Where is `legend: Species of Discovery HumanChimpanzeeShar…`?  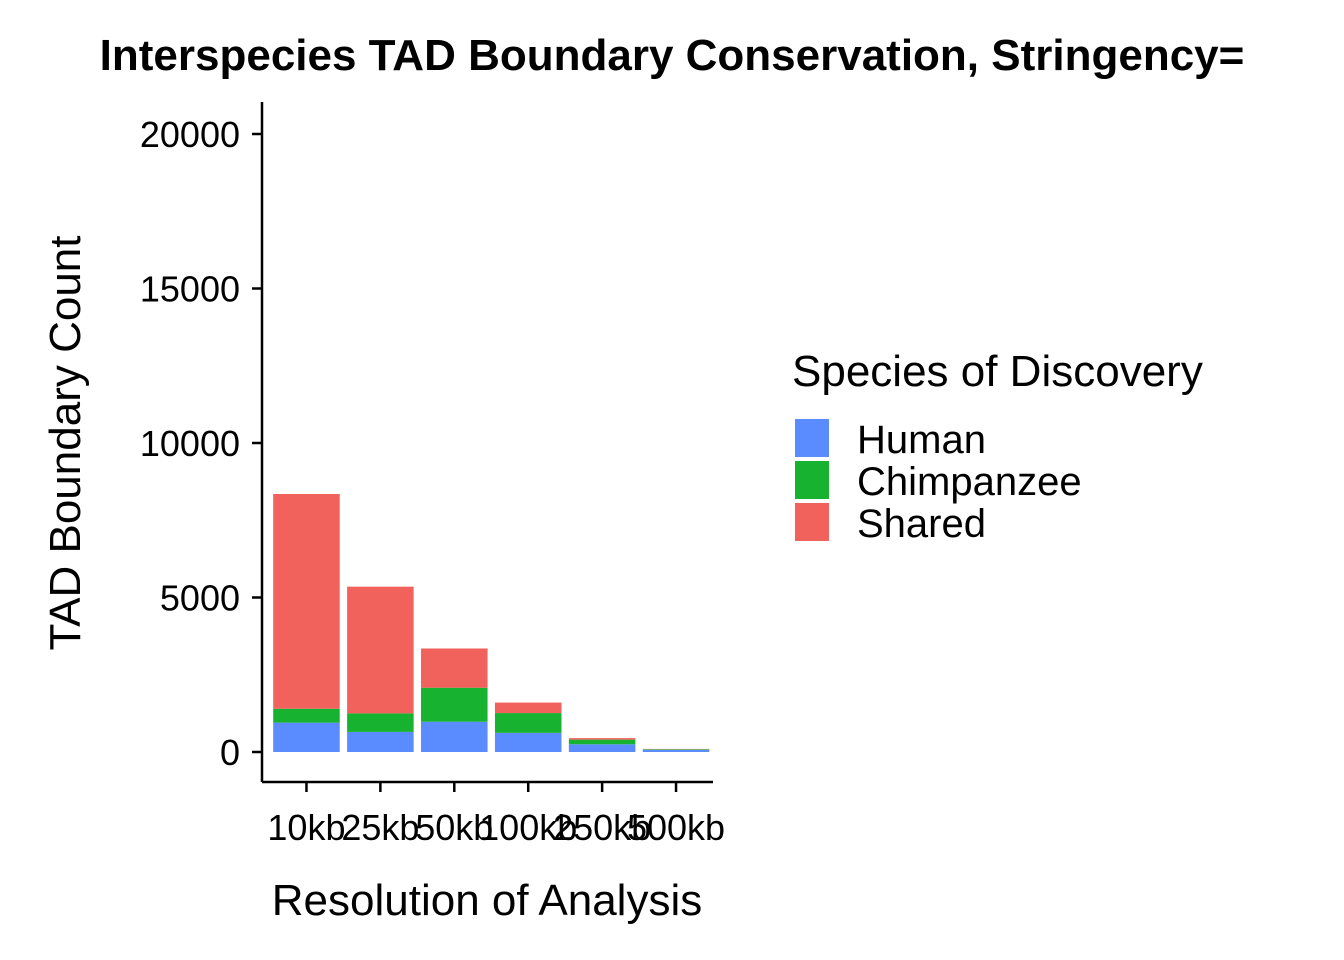
legend: Species of Discovery HumanChimpanzeeShar… is located at coordinates (997, 446).